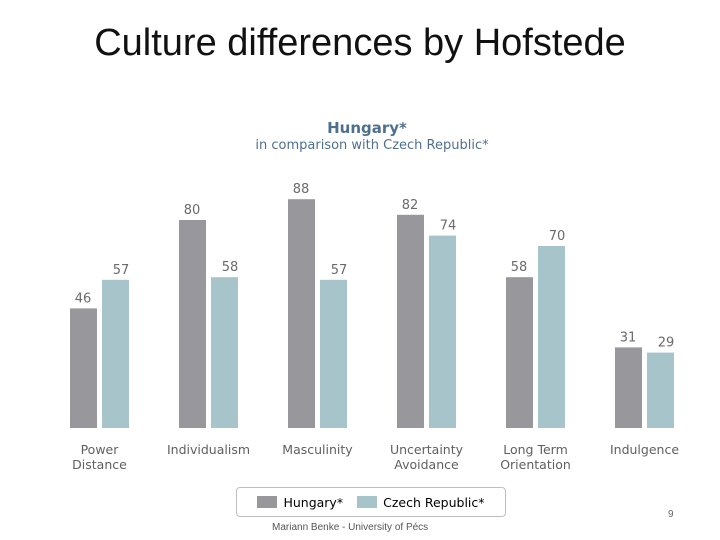 The height and width of the screenshot is (540, 720). Describe the element at coordinates (333, 353) in the screenshot. I see `bar-czech-republic-masculinity` at that location.